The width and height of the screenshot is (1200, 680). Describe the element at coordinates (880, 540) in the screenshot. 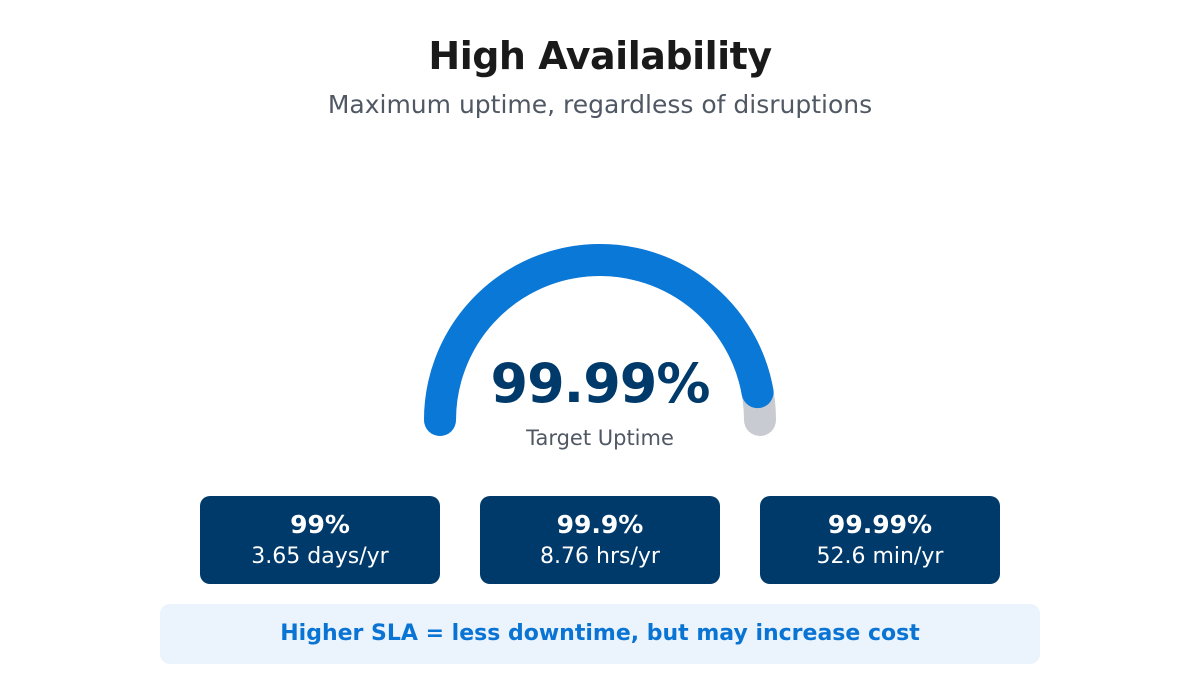

I see `sla-tier-card-99-99: 99.99% 52.6 min/yr` at that location.